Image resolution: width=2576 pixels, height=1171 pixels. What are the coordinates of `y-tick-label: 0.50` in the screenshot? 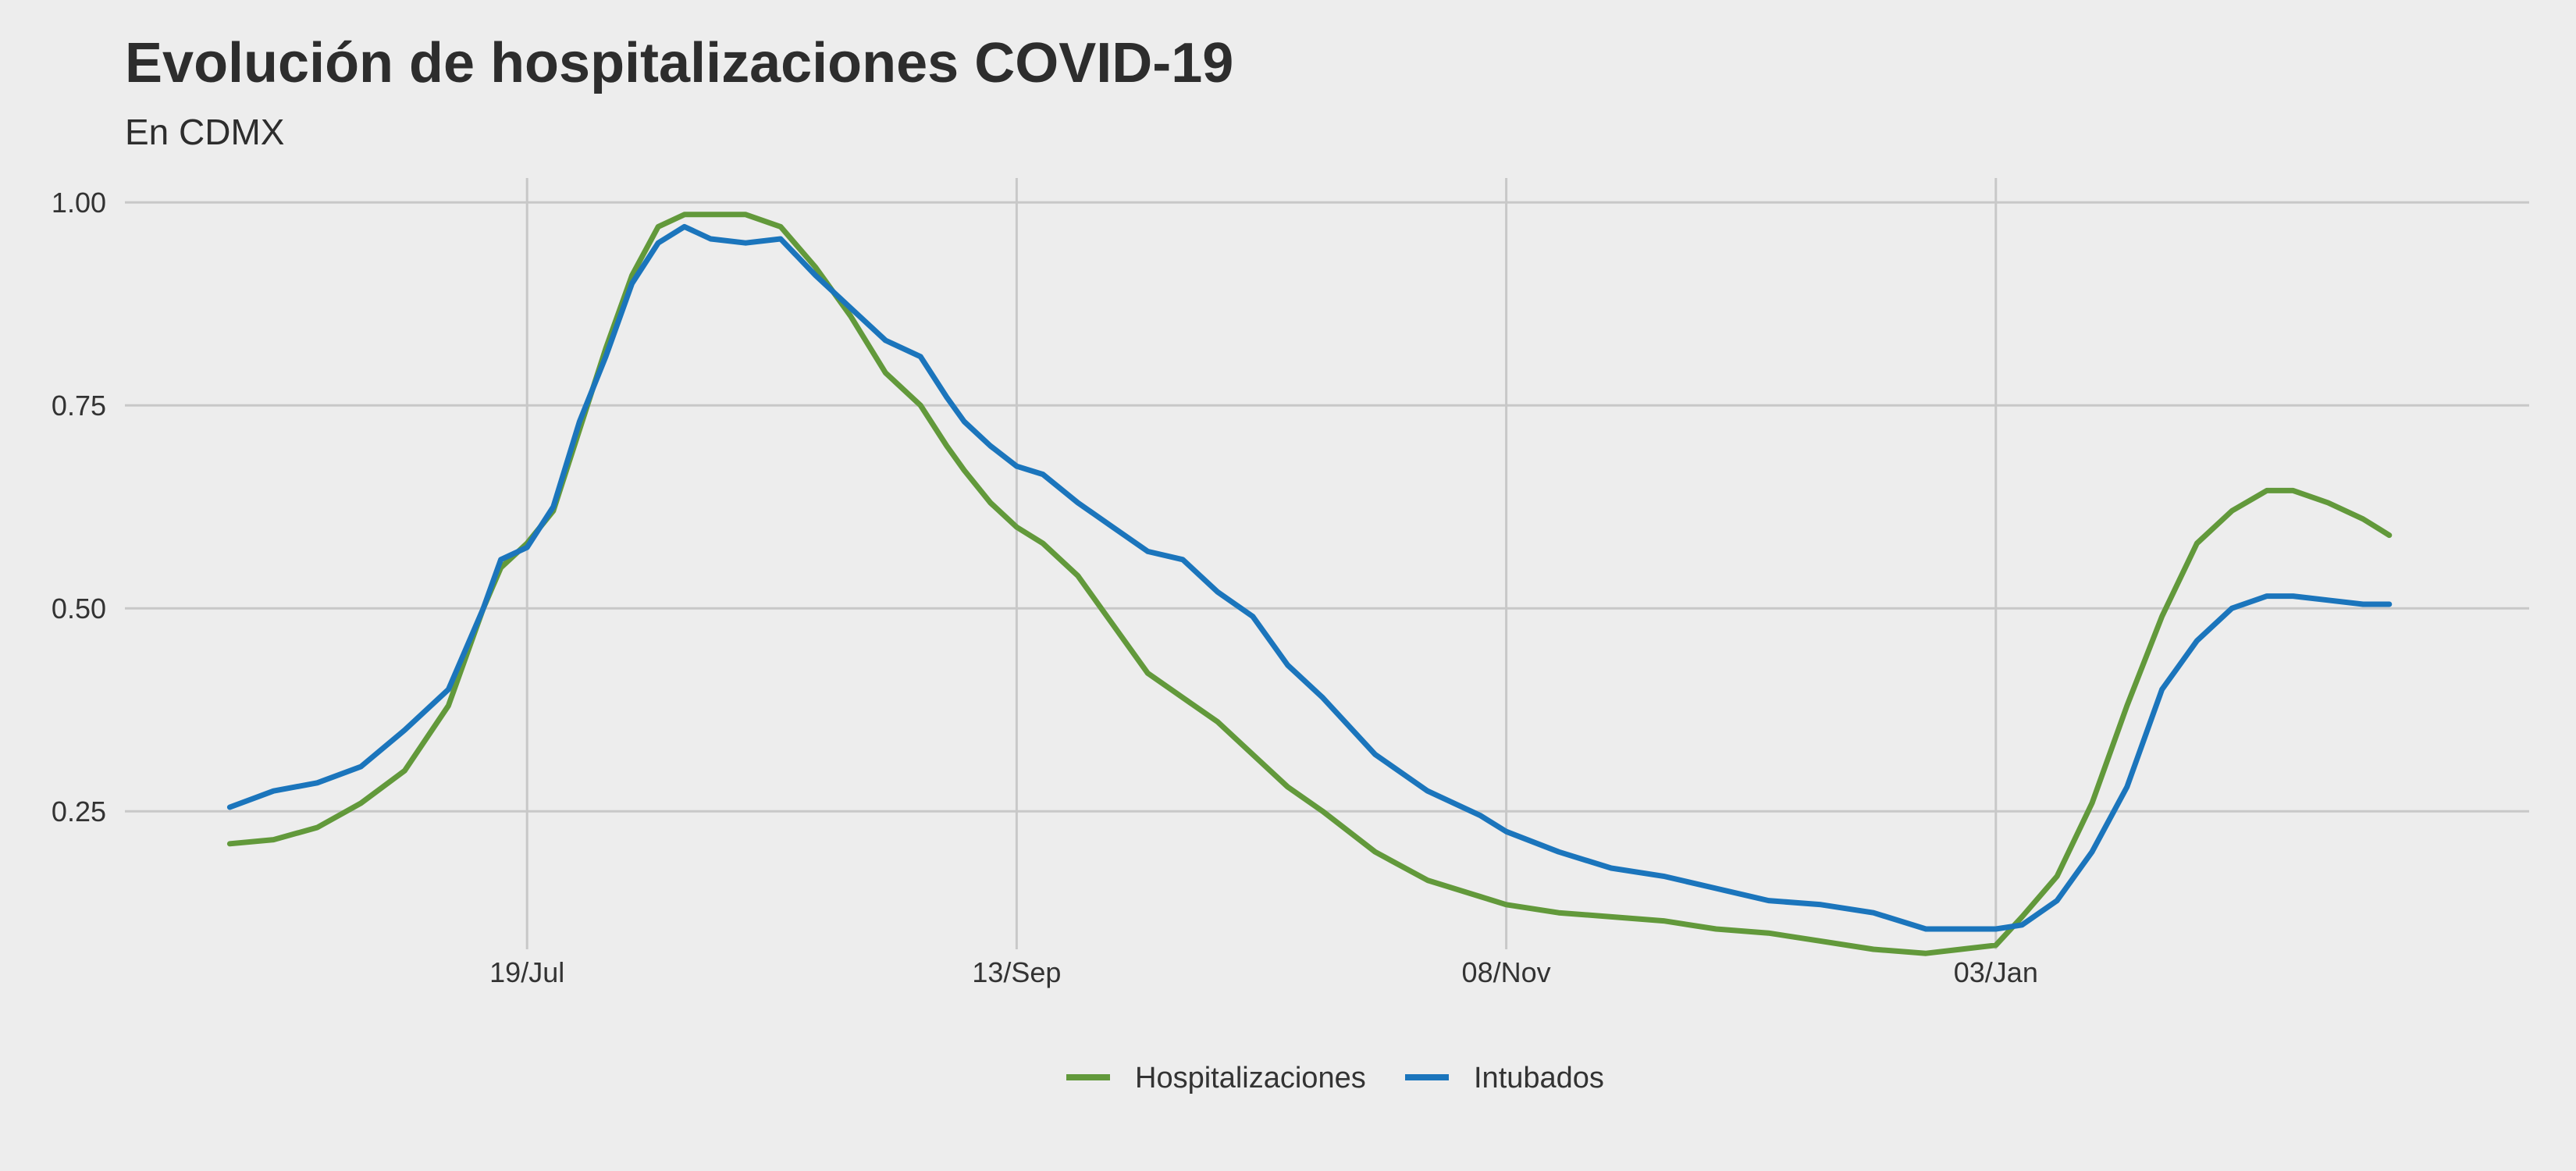 It's located at (79, 609).